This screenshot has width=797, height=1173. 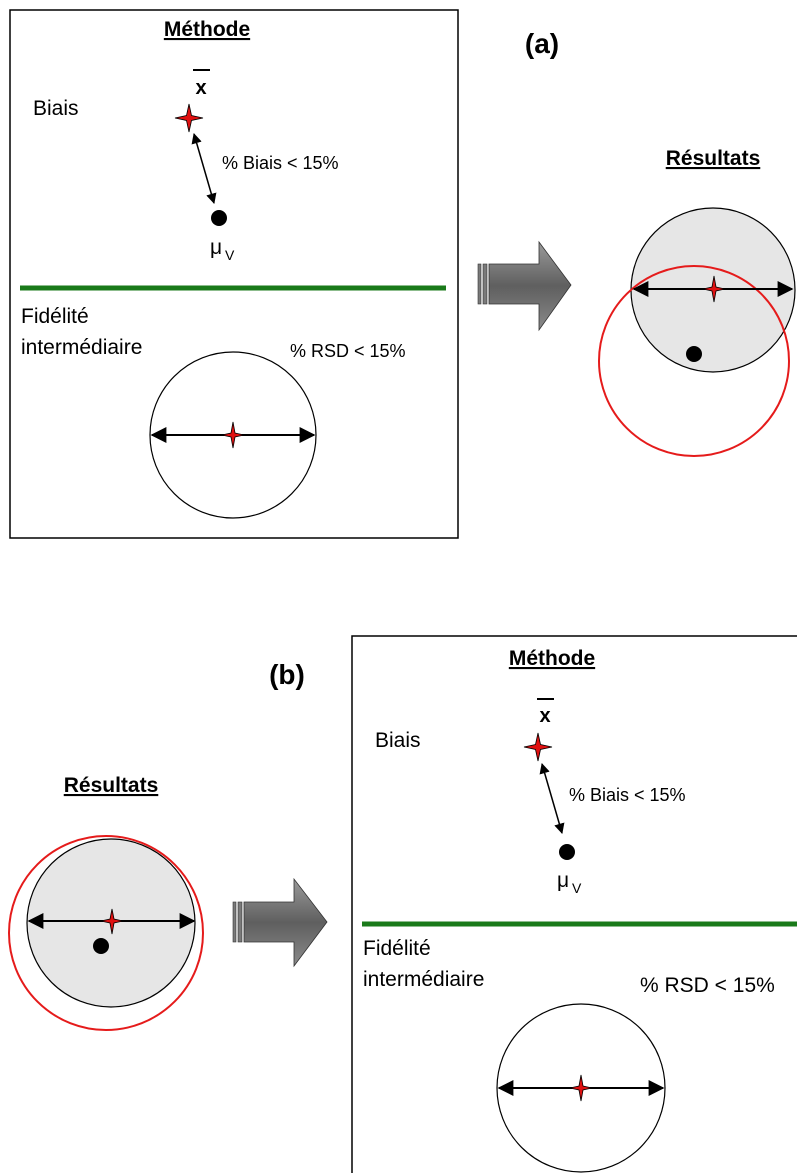 I want to click on precision-circle-b-outline, so click(x=581, y=1088).